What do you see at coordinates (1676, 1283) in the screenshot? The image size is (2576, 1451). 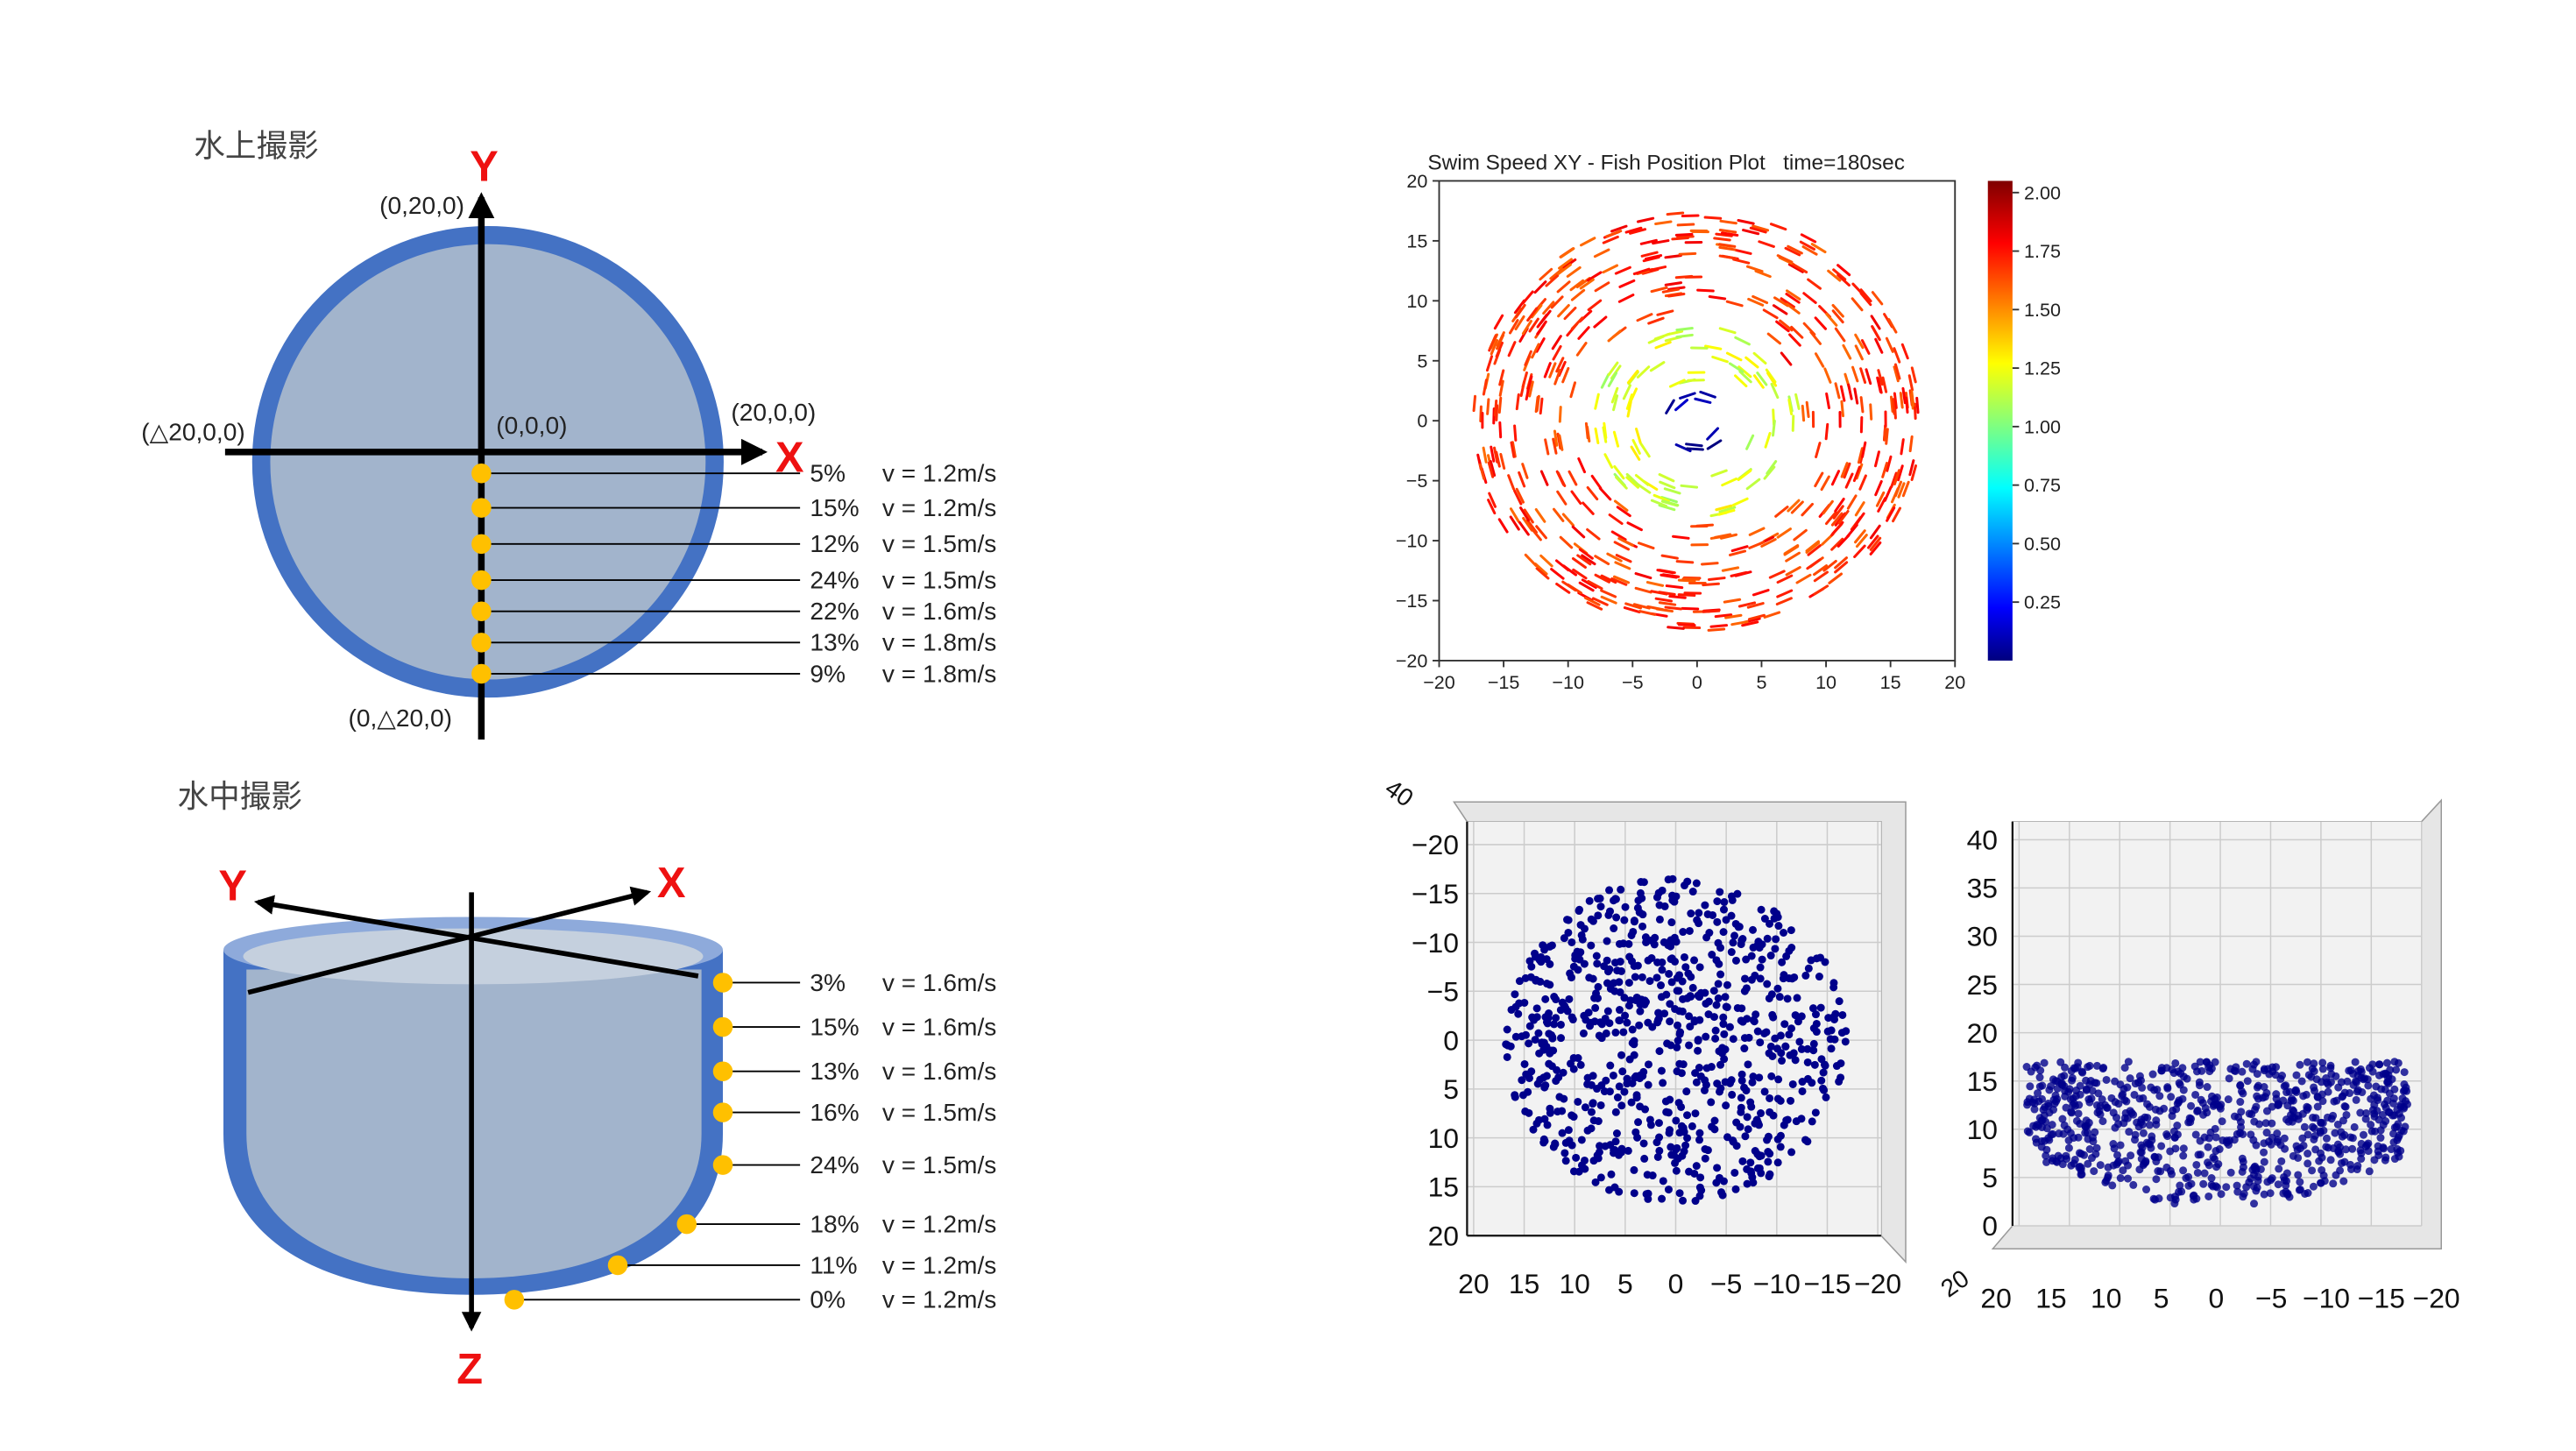 I see `x-tick-label: 0` at bounding box center [1676, 1283].